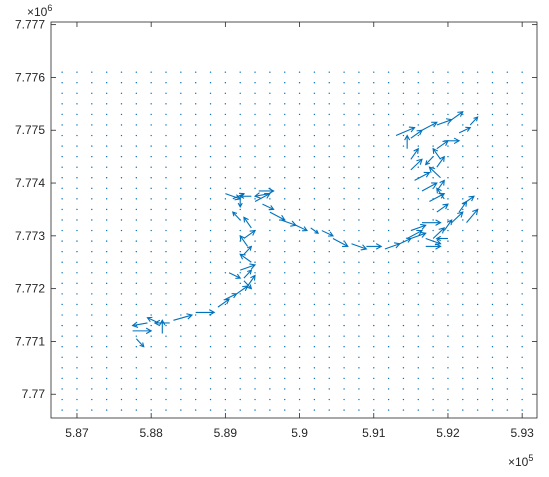 This screenshot has height=477, width=549. What do you see at coordinates (530, 458) in the screenshot?
I see `x-exponent-power: 5` at bounding box center [530, 458].